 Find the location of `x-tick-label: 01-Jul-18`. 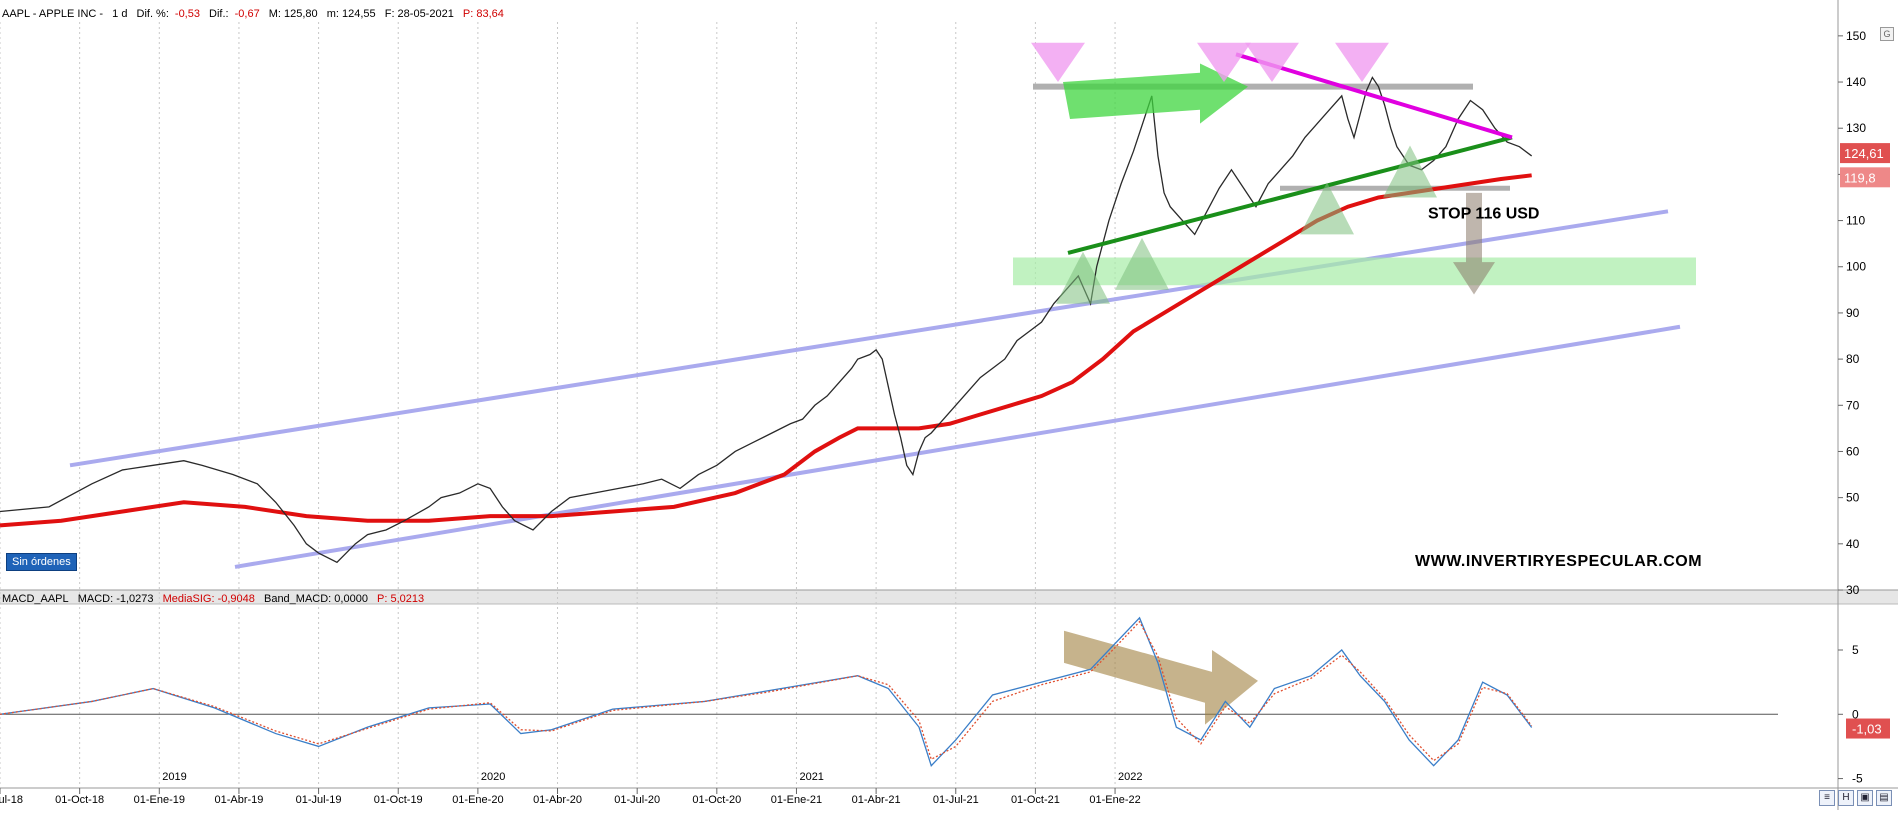

x-tick-label: 01-Jul-18 is located at coordinates (11, 800).